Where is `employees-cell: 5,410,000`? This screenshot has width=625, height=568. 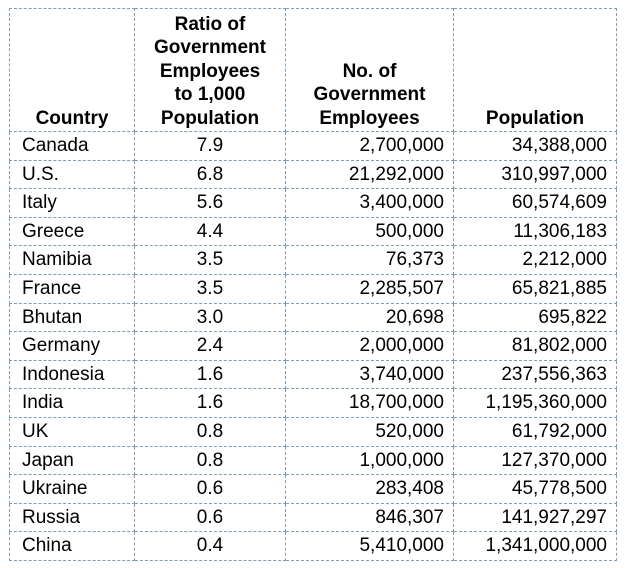
employees-cell: 5,410,000 is located at coordinates (369, 546).